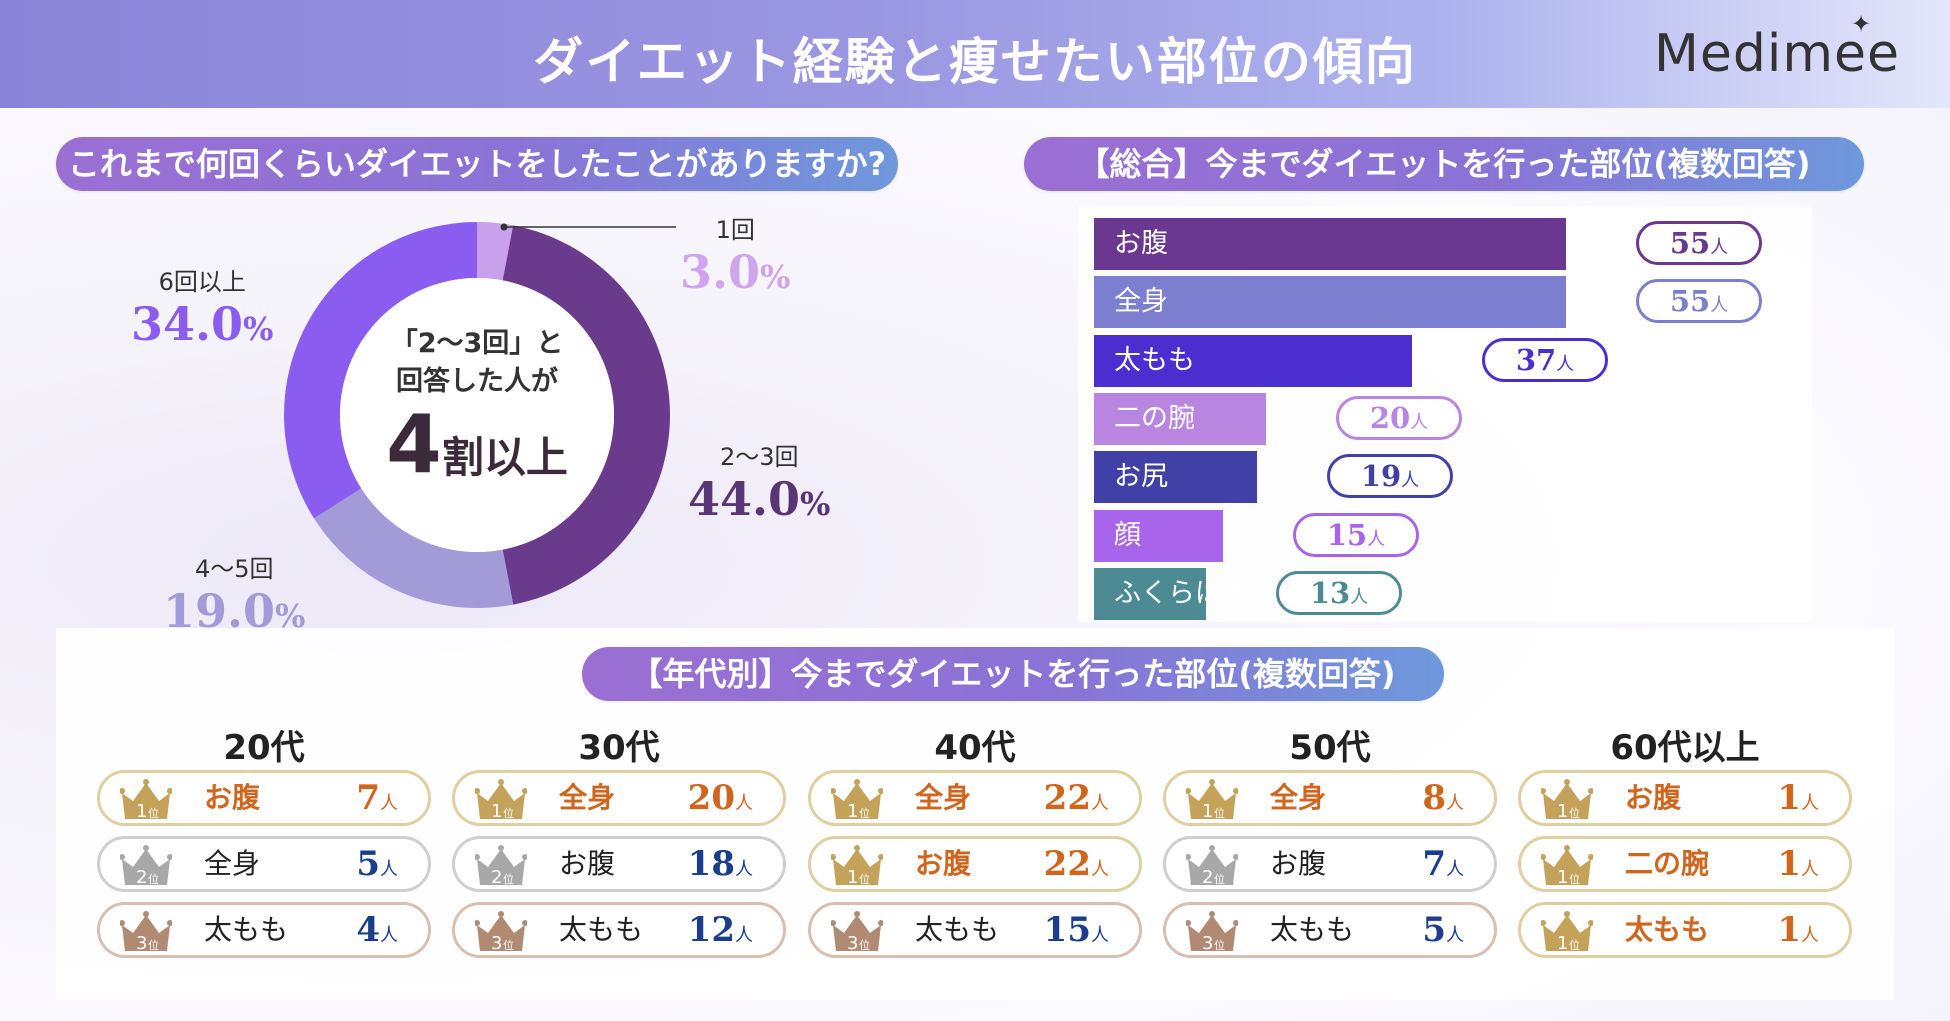 The width and height of the screenshot is (1950, 1021). What do you see at coordinates (720, 930) in the screenshot?
I see `rank-count: 12人` at bounding box center [720, 930].